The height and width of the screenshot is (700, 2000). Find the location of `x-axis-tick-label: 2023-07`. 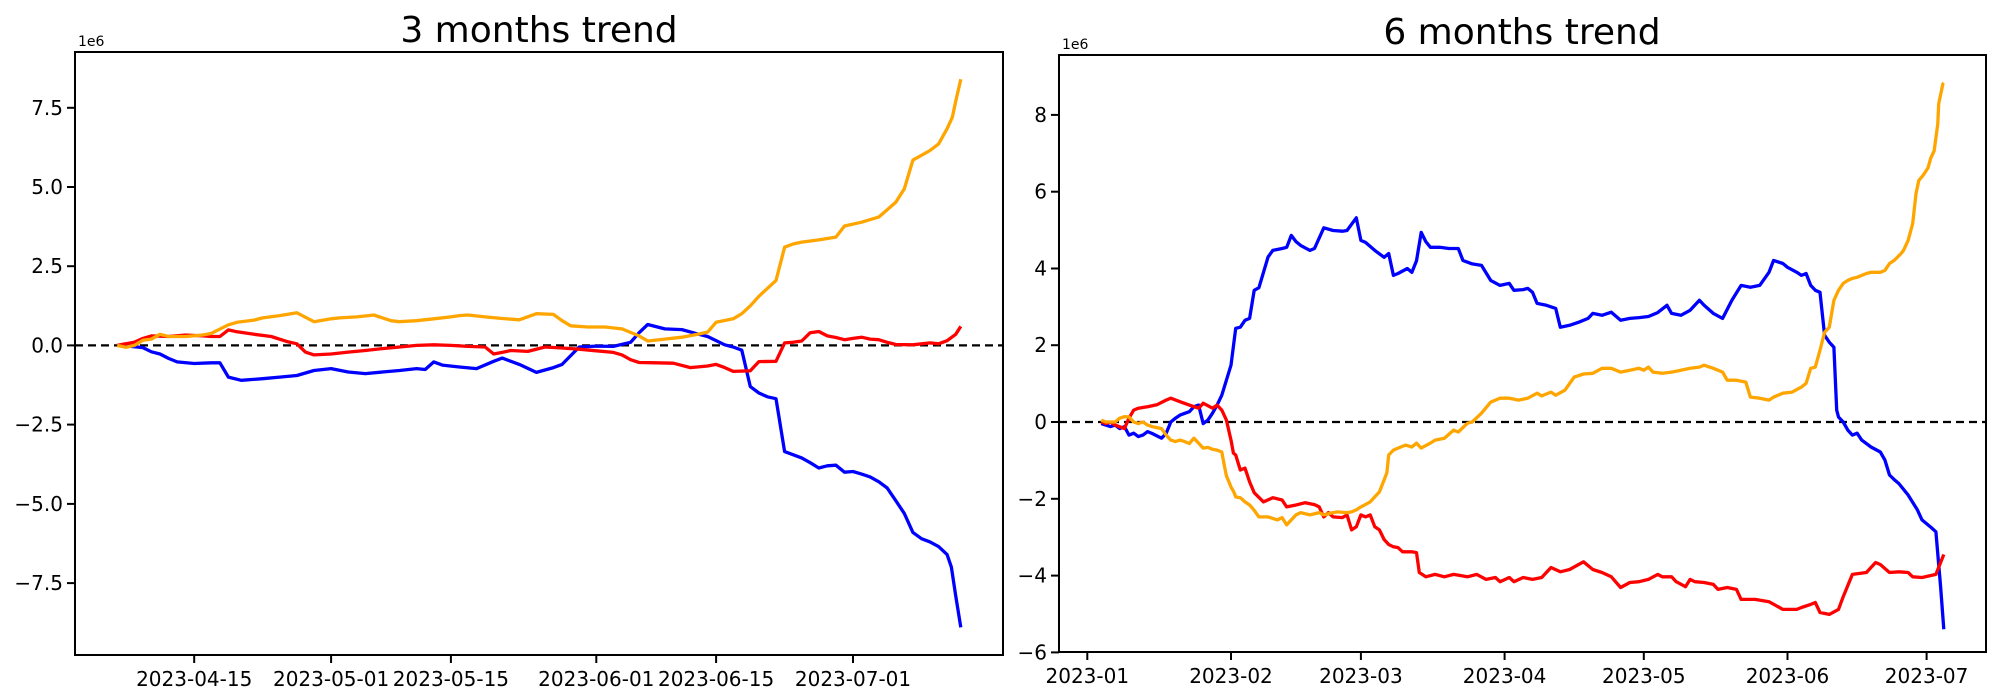

x-axis-tick-label: 2023-07 is located at coordinates (1927, 676).